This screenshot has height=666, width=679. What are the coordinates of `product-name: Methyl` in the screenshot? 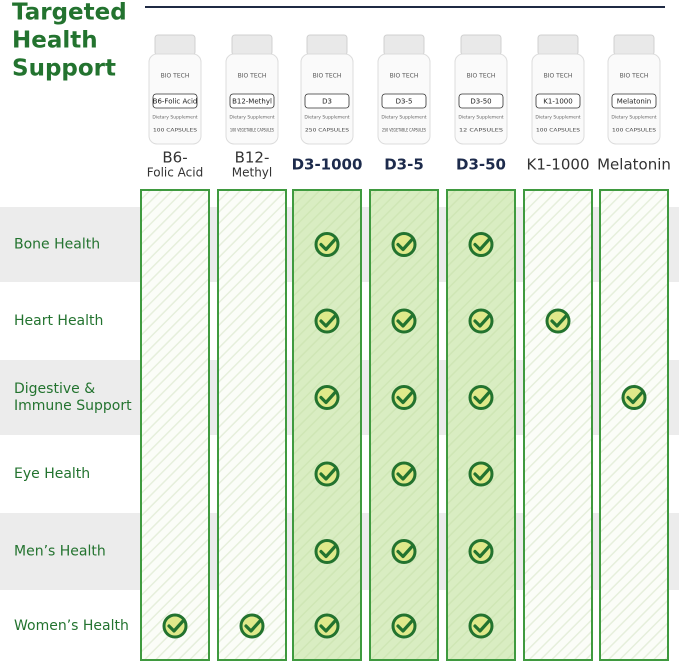 It's located at (252, 173).